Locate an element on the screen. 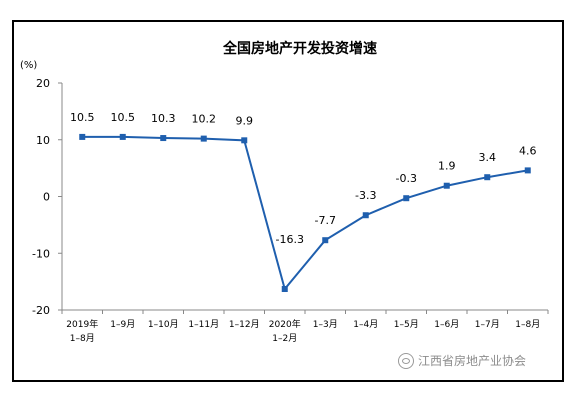 The height and width of the screenshot is (406, 585). x-tick-label: 1–9月 is located at coordinates (122, 324).